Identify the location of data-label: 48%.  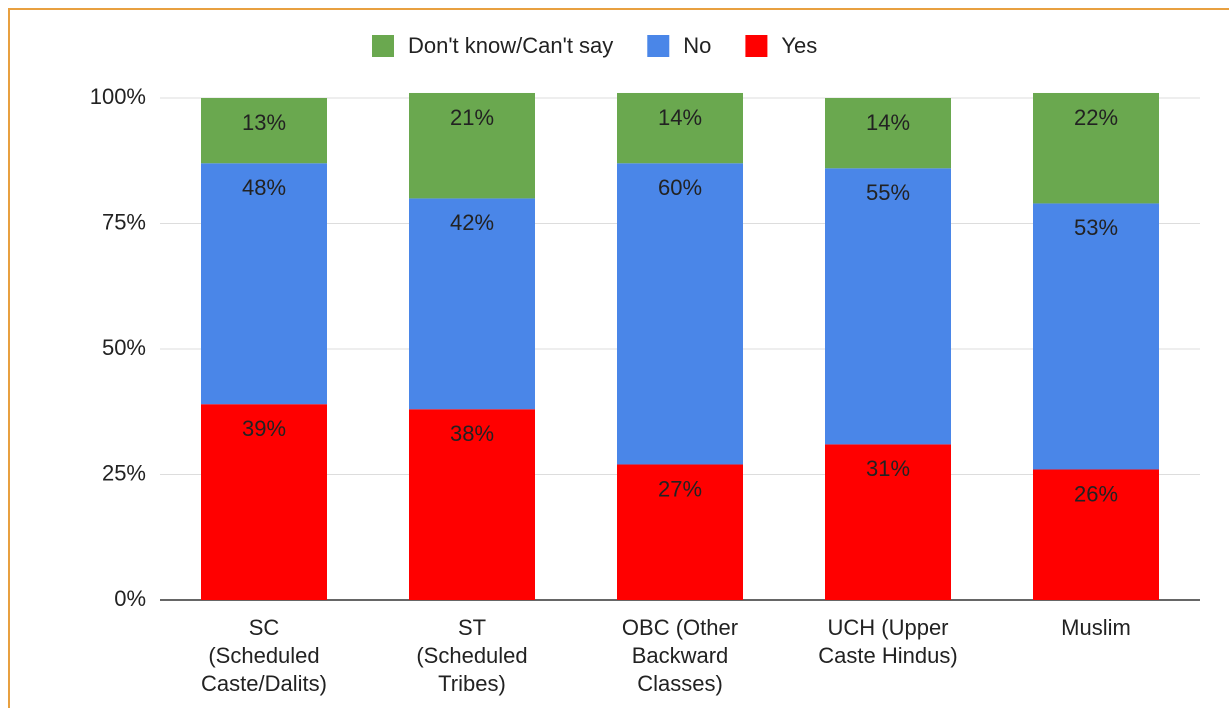
(264, 187).